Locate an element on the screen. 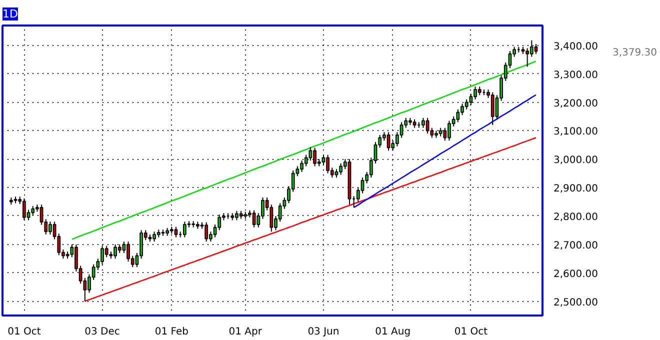  y-tick-label: 3,100.00 is located at coordinates (576, 132).